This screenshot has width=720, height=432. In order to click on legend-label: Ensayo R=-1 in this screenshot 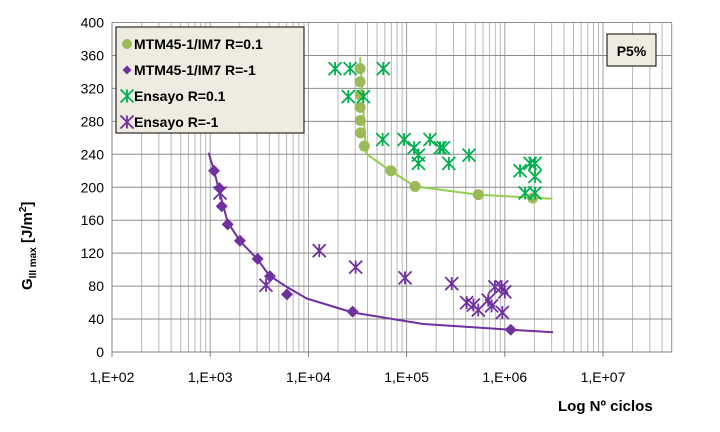, I will do `click(176, 122)`.